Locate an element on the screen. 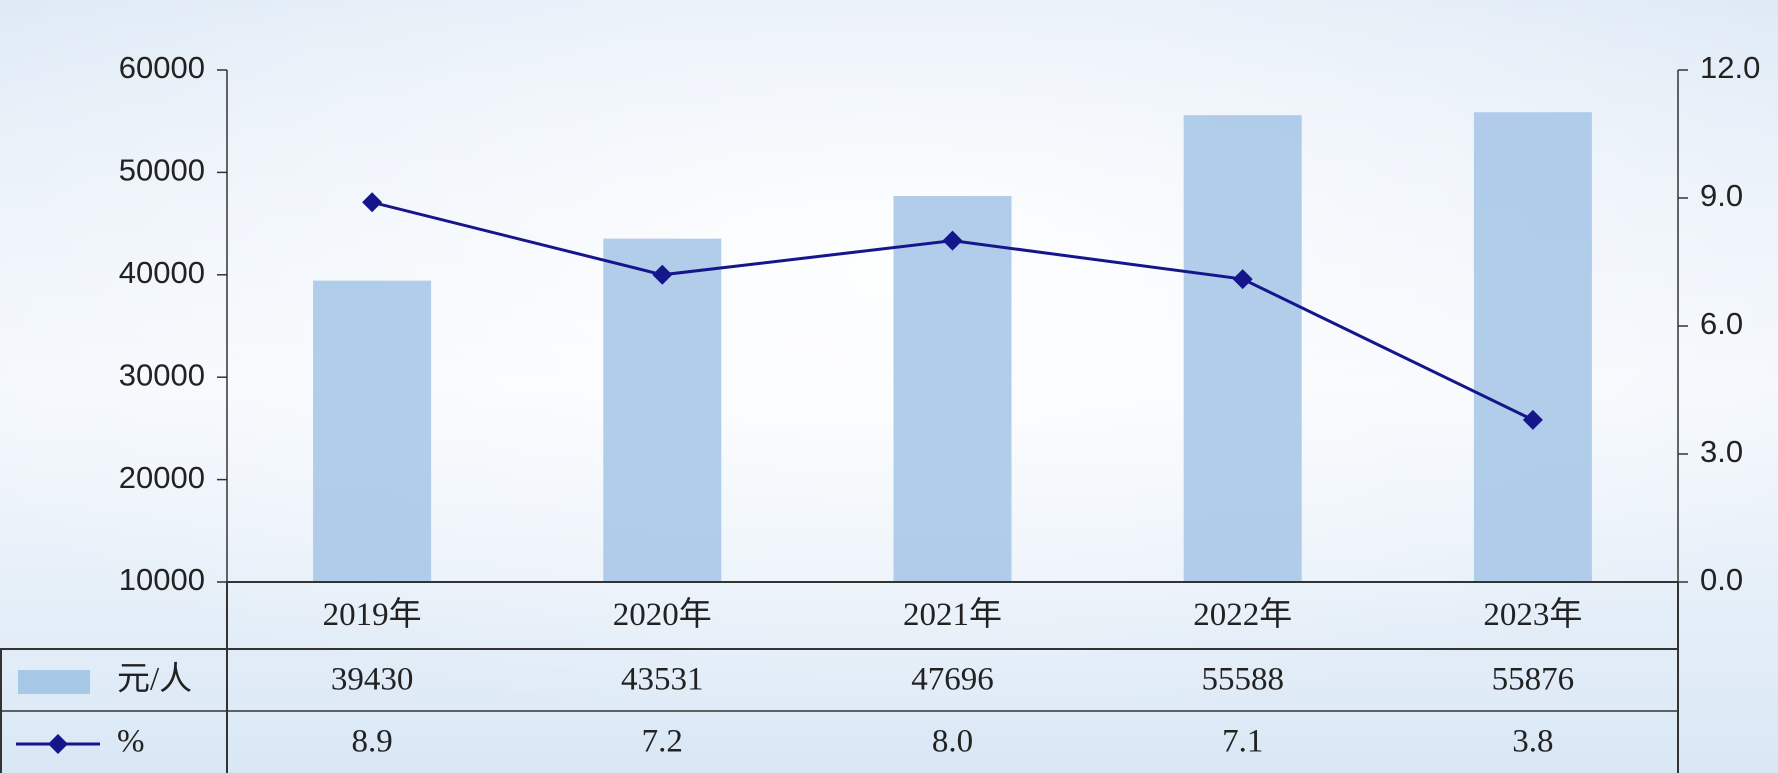 Image resolution: width=1778 pixels, height=773 pixels. legend-marker is located at coordinates (58, 744).